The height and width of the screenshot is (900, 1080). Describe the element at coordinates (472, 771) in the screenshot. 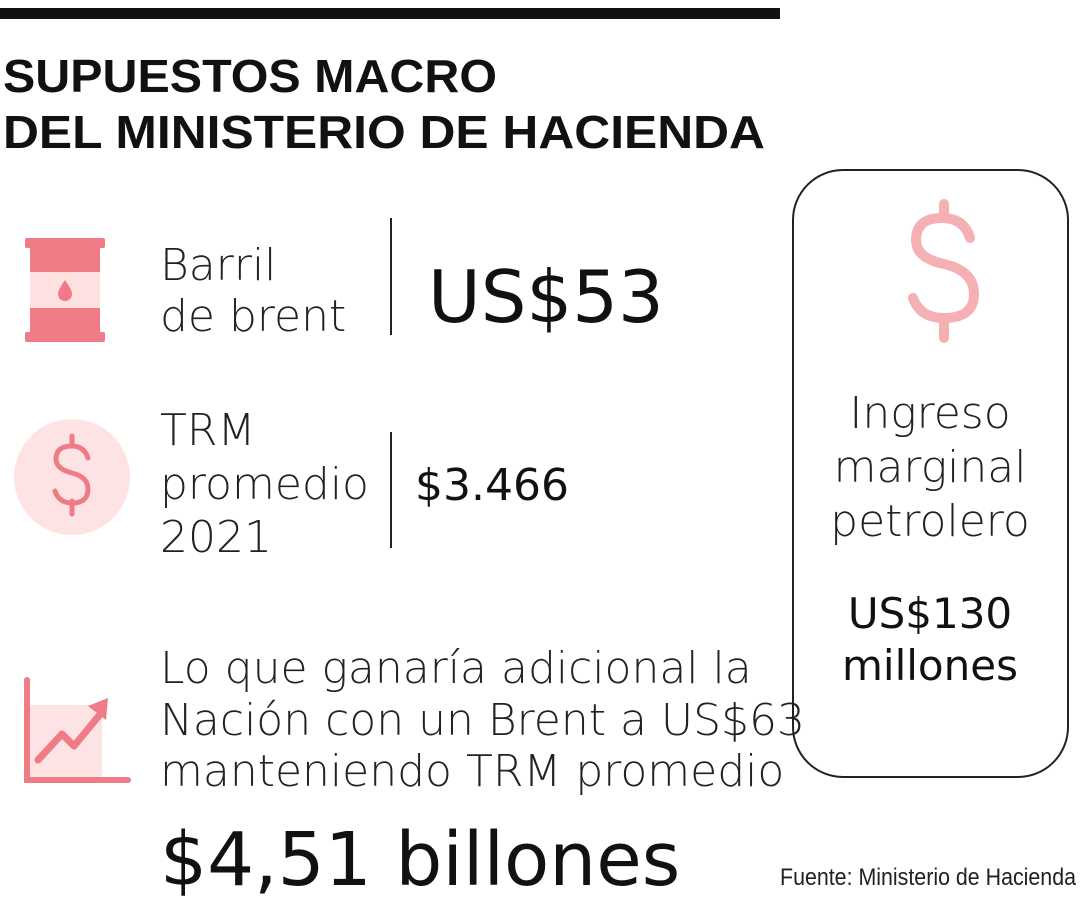

I see `item-label: manteniendo TRM promedio` at that location.